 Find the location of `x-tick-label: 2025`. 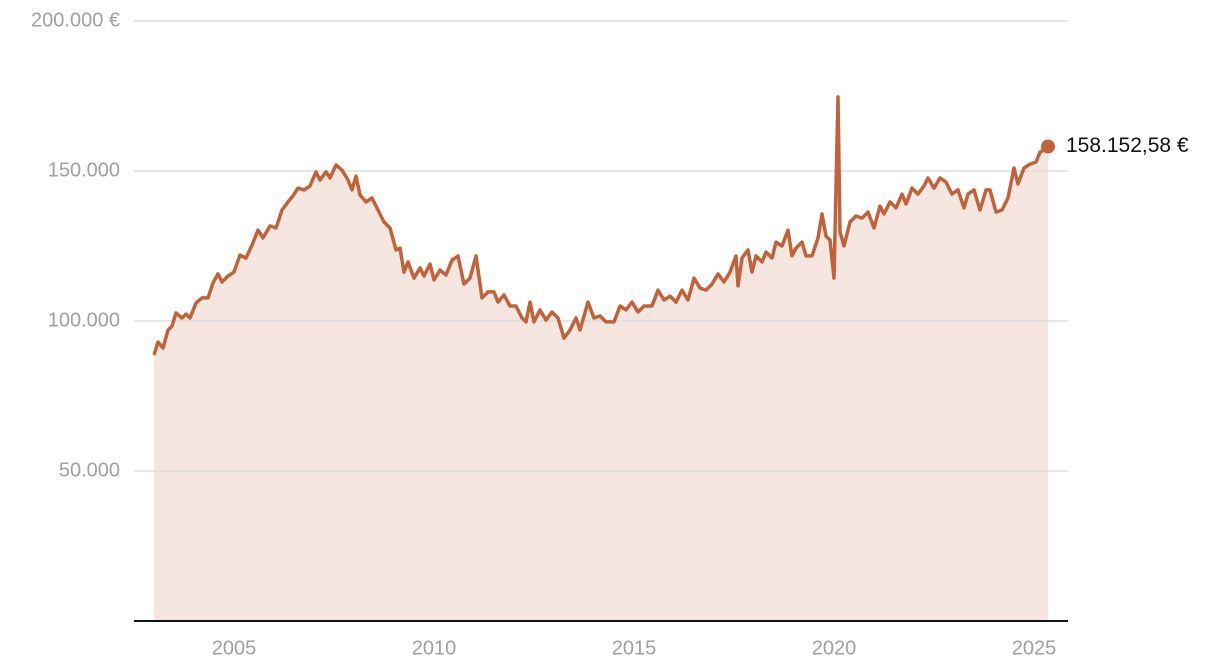

x-tick-label: 2025 is located at coordinates (1034, 648).